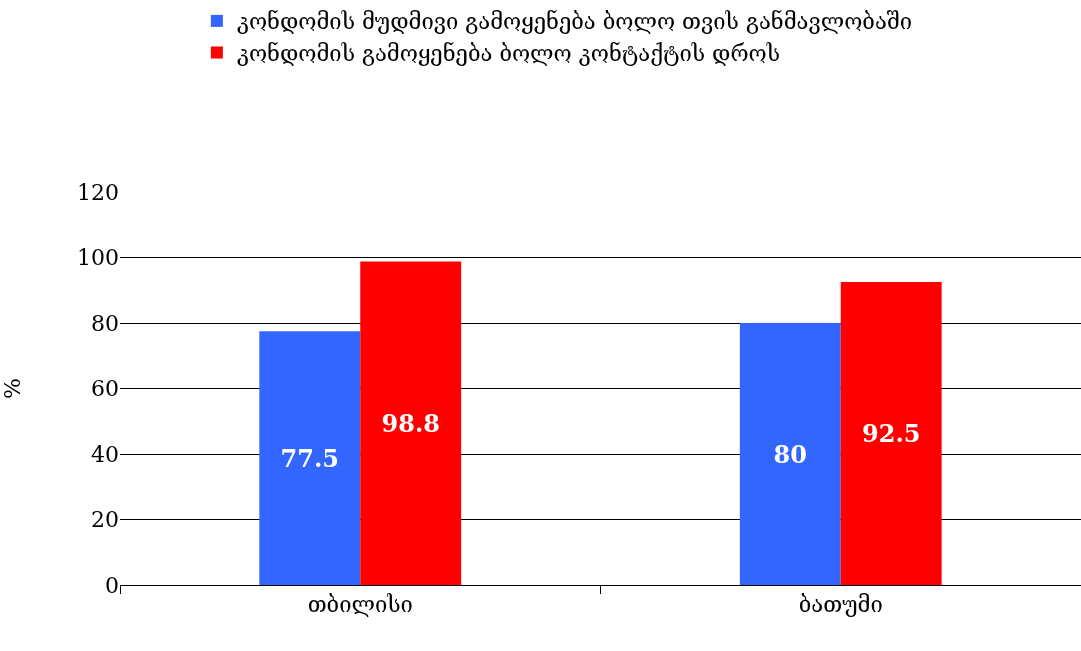  I want to click on data-label: 80, so click(790, 454).